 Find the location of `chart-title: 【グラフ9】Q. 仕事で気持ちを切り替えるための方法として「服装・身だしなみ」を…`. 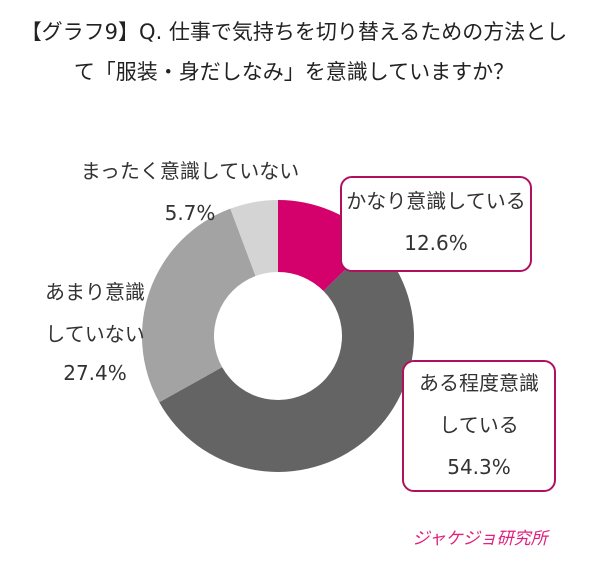

chart-title: 【グラフ9】Q. 仕事で気持ちを切り替えるための方法として「服装・身だしなみ」を… is located at coordinates (294, 52).